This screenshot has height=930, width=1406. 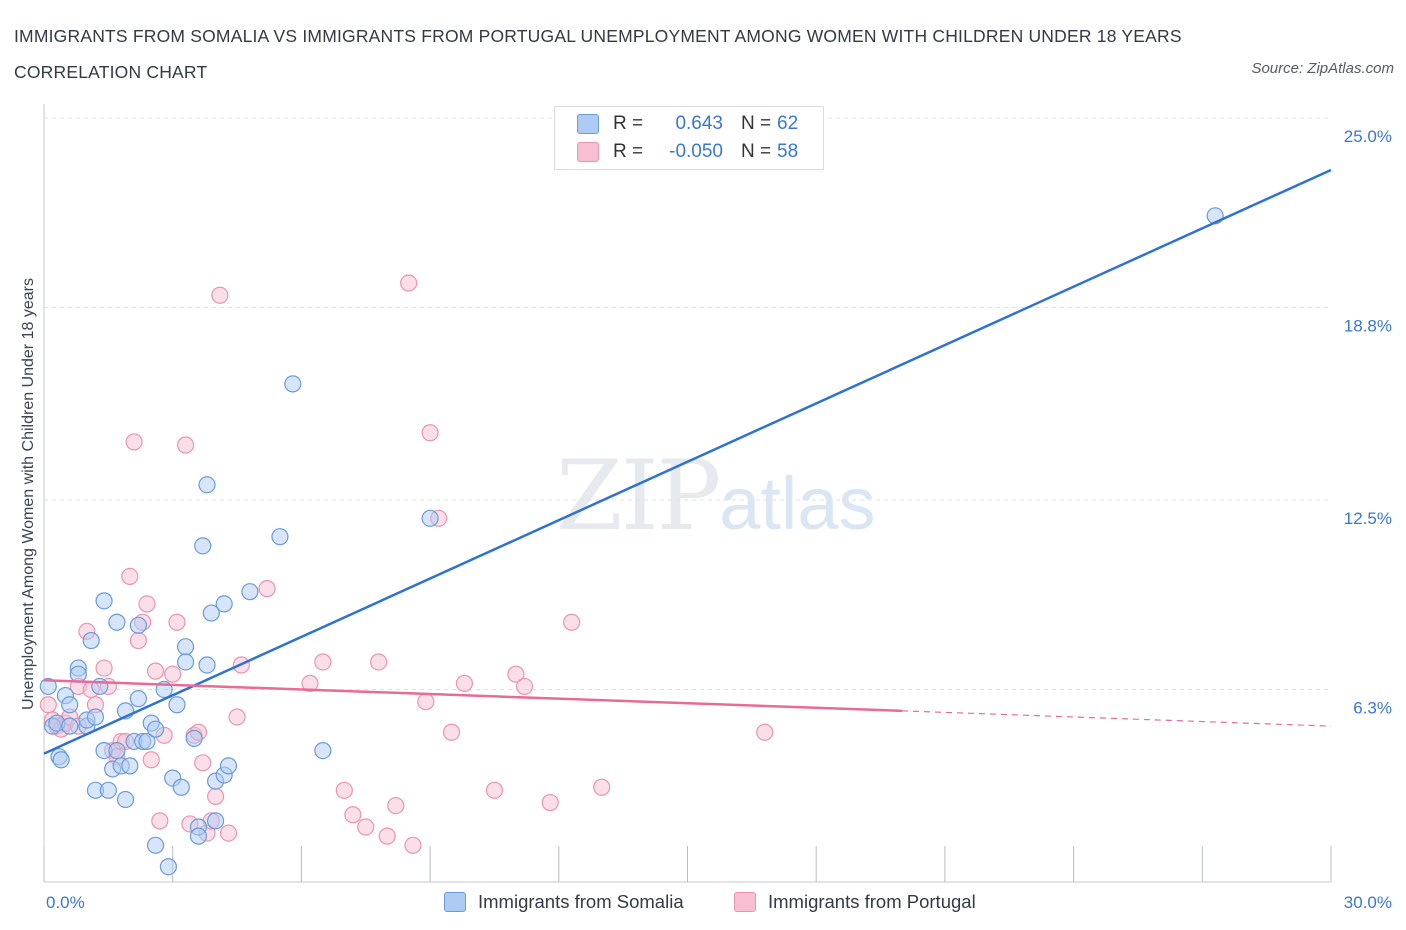 I want to click on r-value: 0.643, so click(x=699, y=123).